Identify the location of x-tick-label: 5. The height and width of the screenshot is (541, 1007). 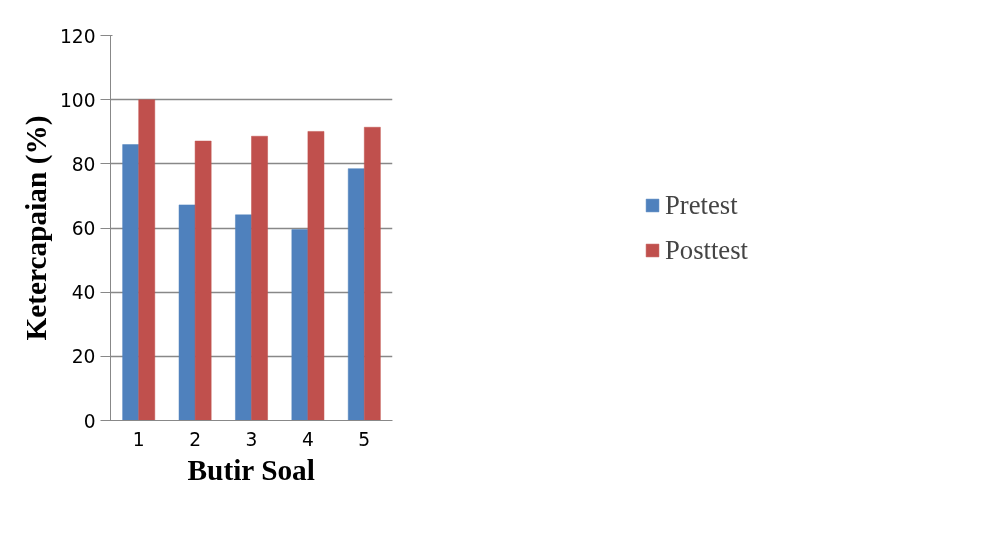
(364, 439).